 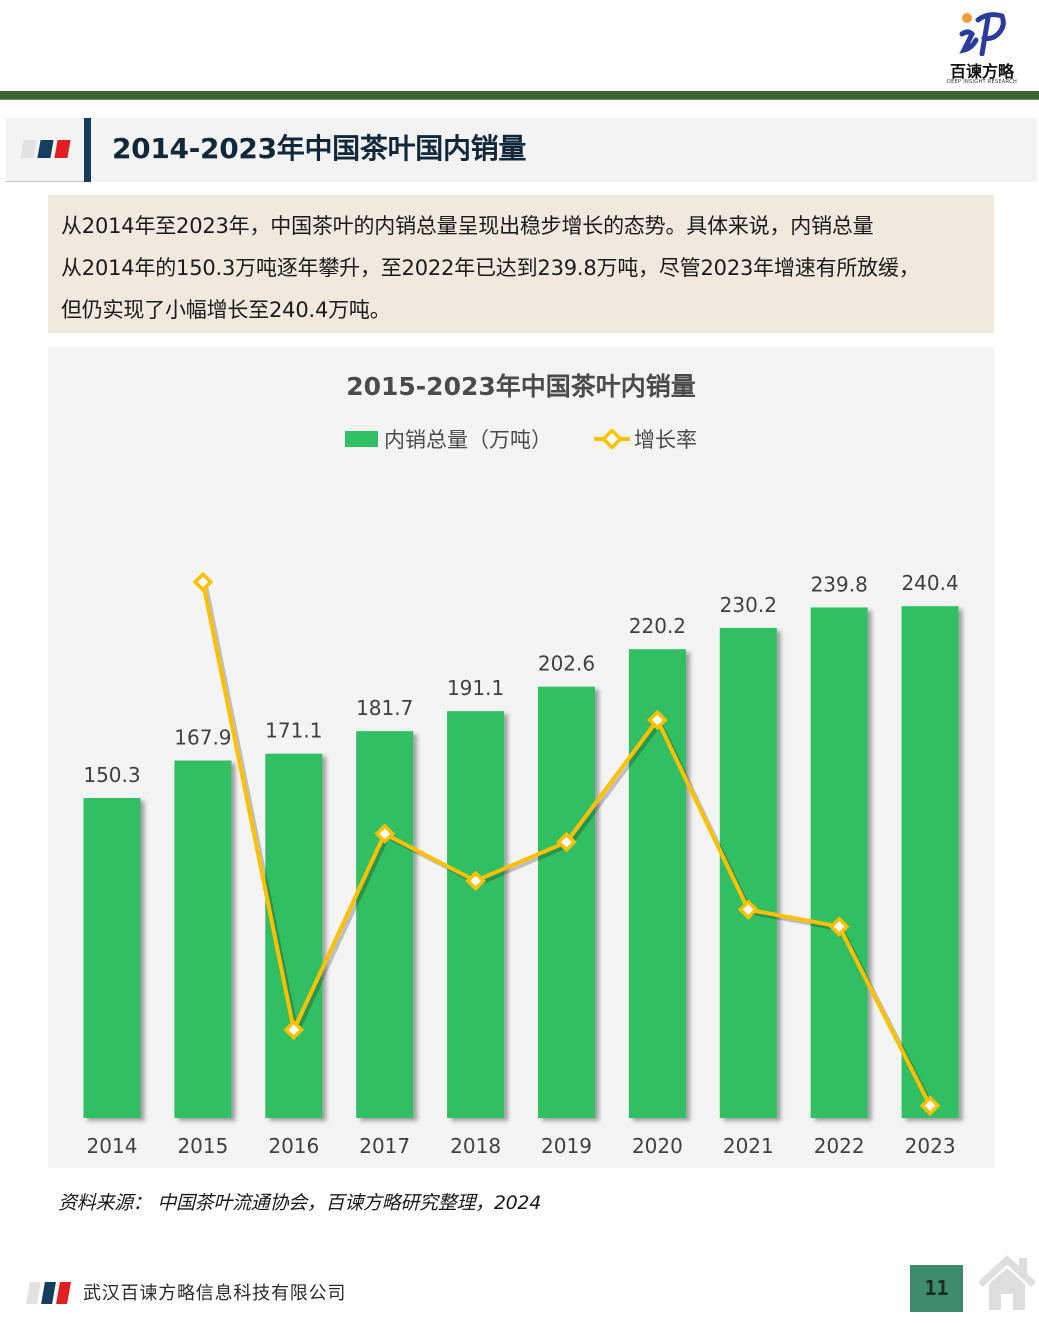 What do you see at coordinates (384, 1146) in the screenshot?
I see `x-tick-label: 2017` at bounding box center [384, 1146].